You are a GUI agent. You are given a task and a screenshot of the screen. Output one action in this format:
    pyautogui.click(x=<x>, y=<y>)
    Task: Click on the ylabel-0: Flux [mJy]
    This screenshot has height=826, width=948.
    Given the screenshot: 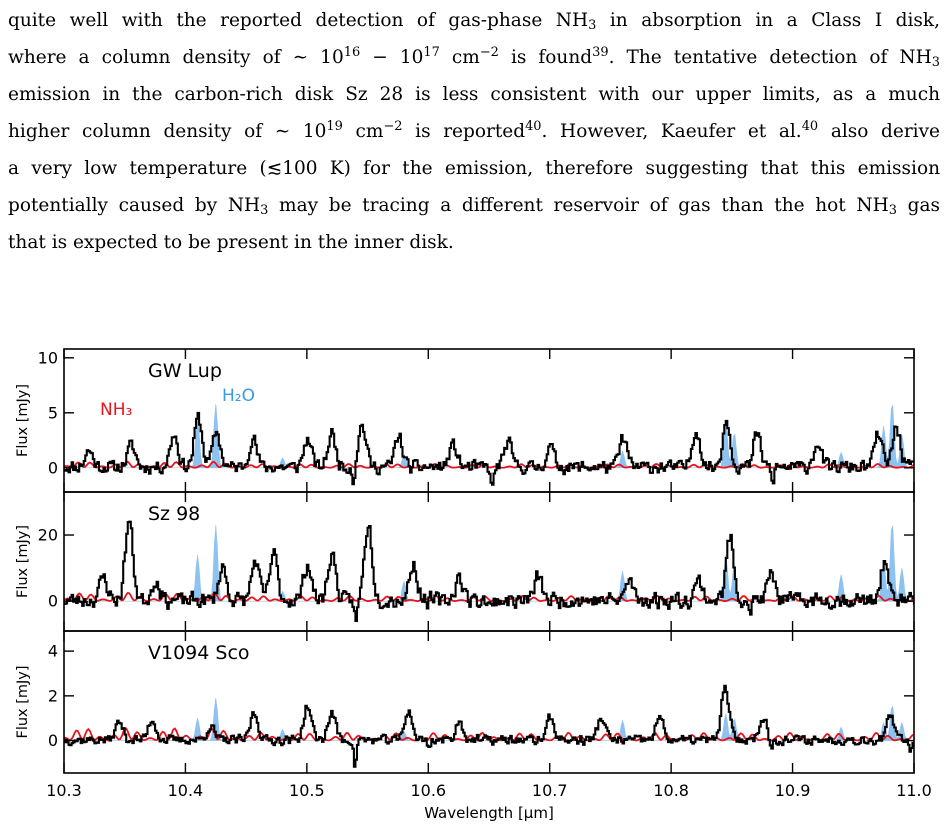 What is the action you would take?
    pyautogui.click(x=23, y=420)
    